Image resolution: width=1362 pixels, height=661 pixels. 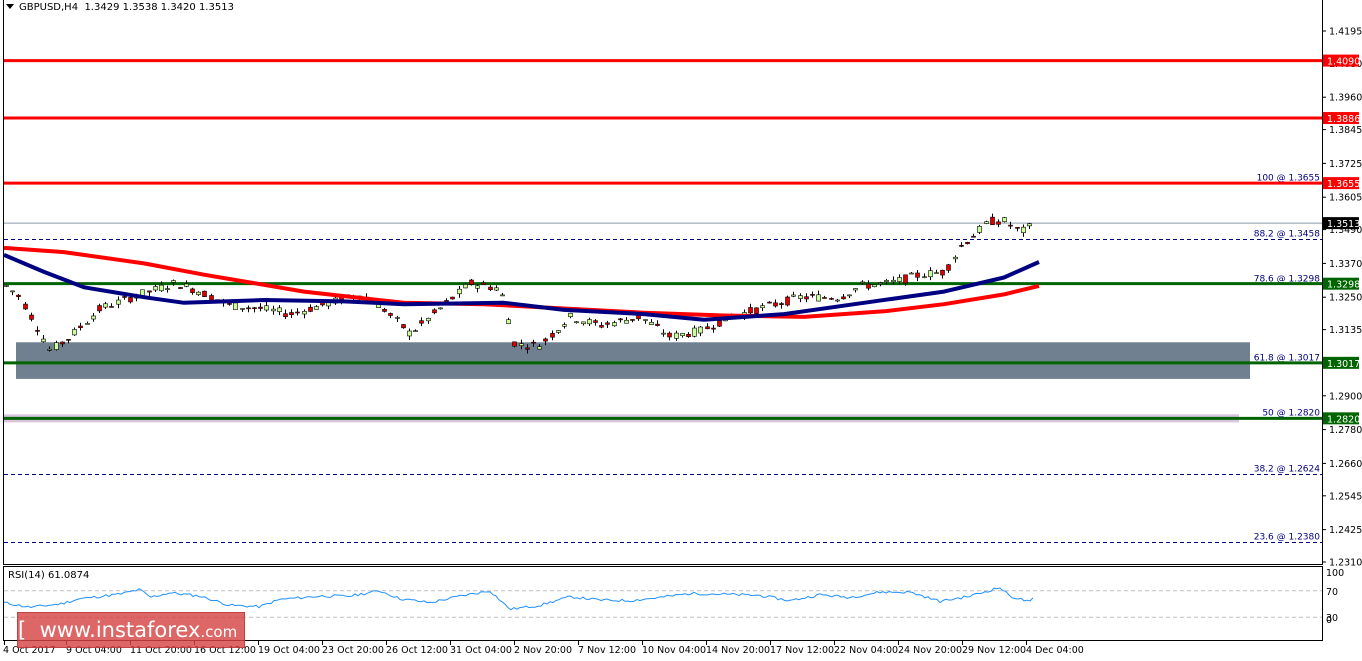 I want to click on svg-text: 23.6 @ 1.2380, so click(x=1287, y=538).